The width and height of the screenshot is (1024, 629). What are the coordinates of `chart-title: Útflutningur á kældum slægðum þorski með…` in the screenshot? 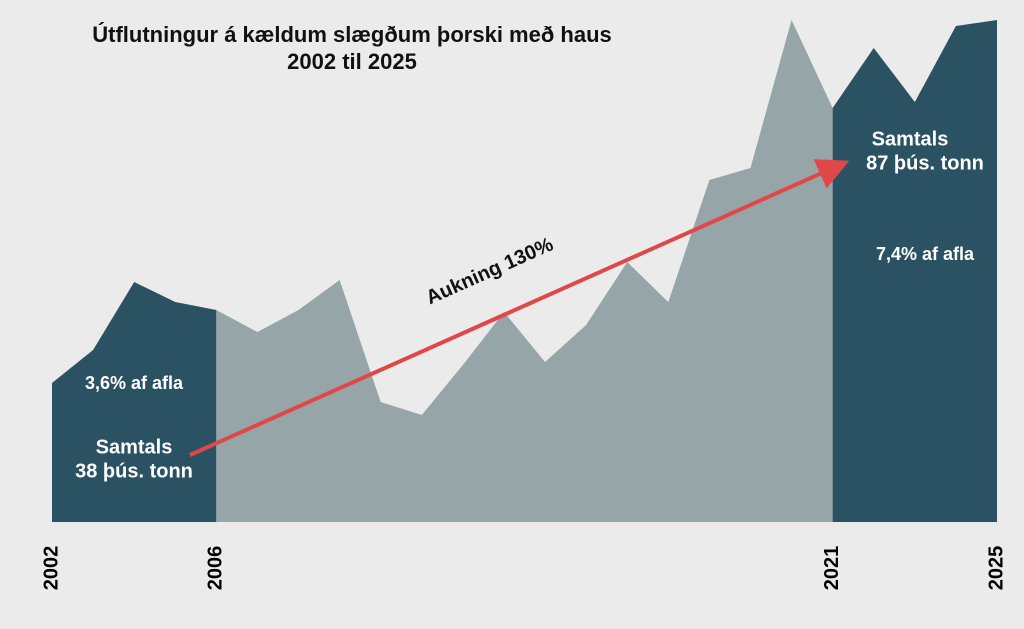 It's located at (352, 34).